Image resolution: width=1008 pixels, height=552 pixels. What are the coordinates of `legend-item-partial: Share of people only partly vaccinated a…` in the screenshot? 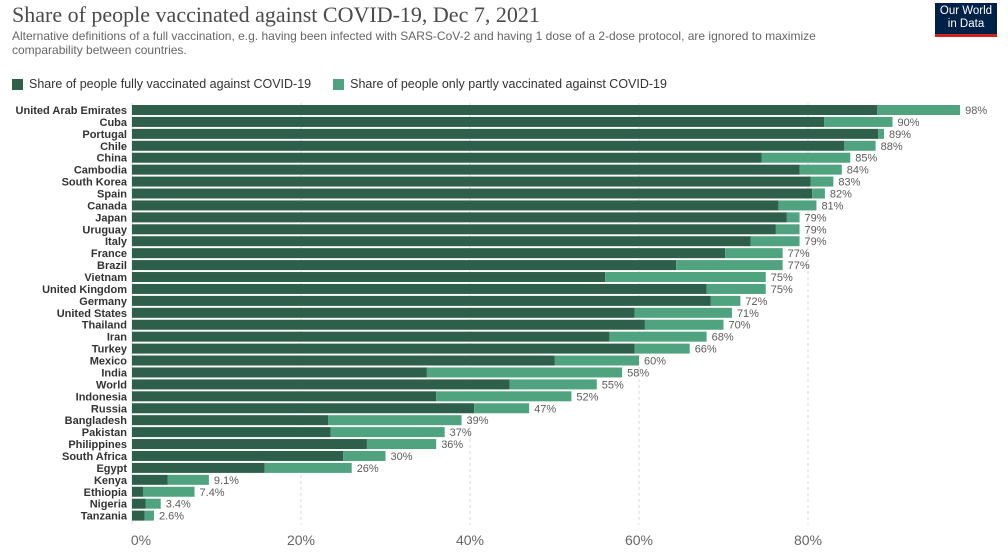 It's located at (500, 84).